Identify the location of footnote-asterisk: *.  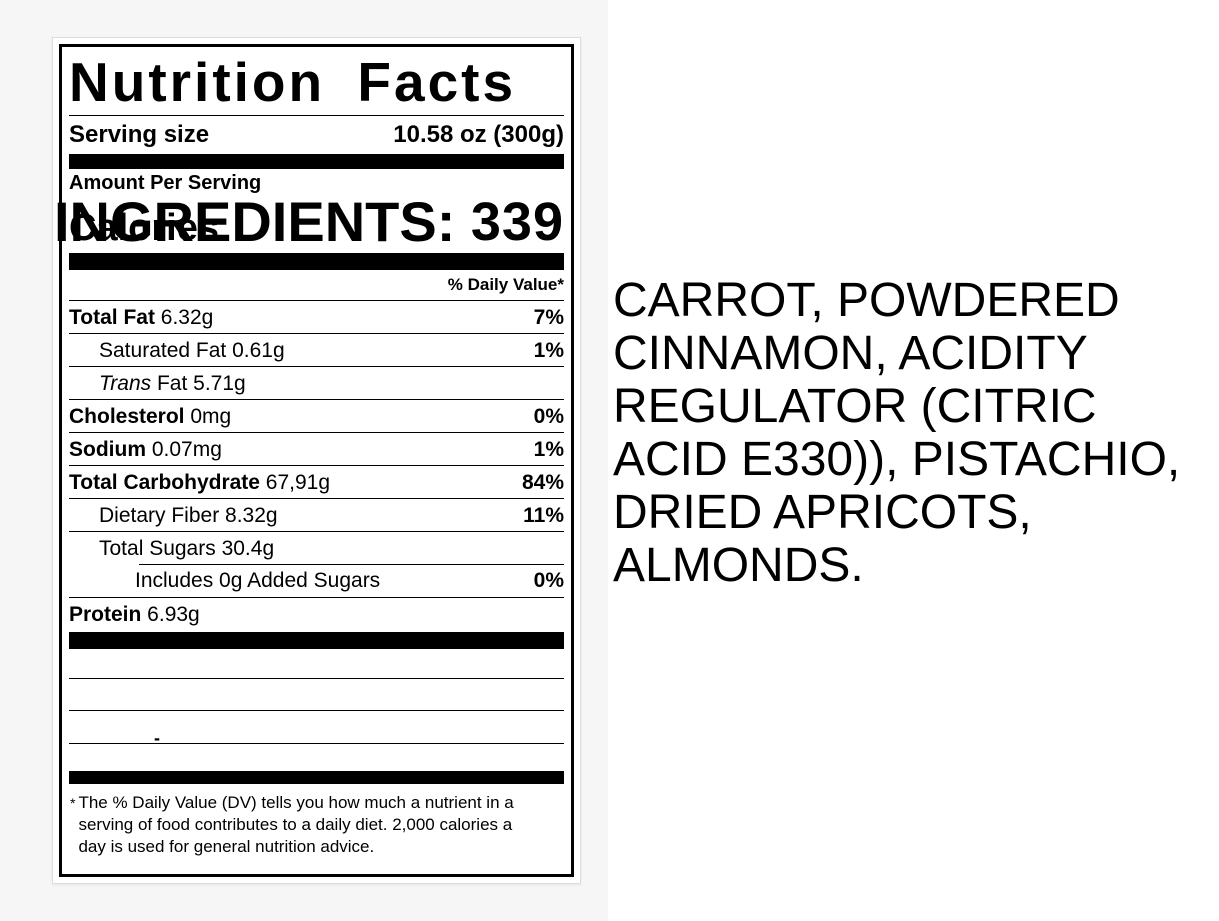
(73, 803).